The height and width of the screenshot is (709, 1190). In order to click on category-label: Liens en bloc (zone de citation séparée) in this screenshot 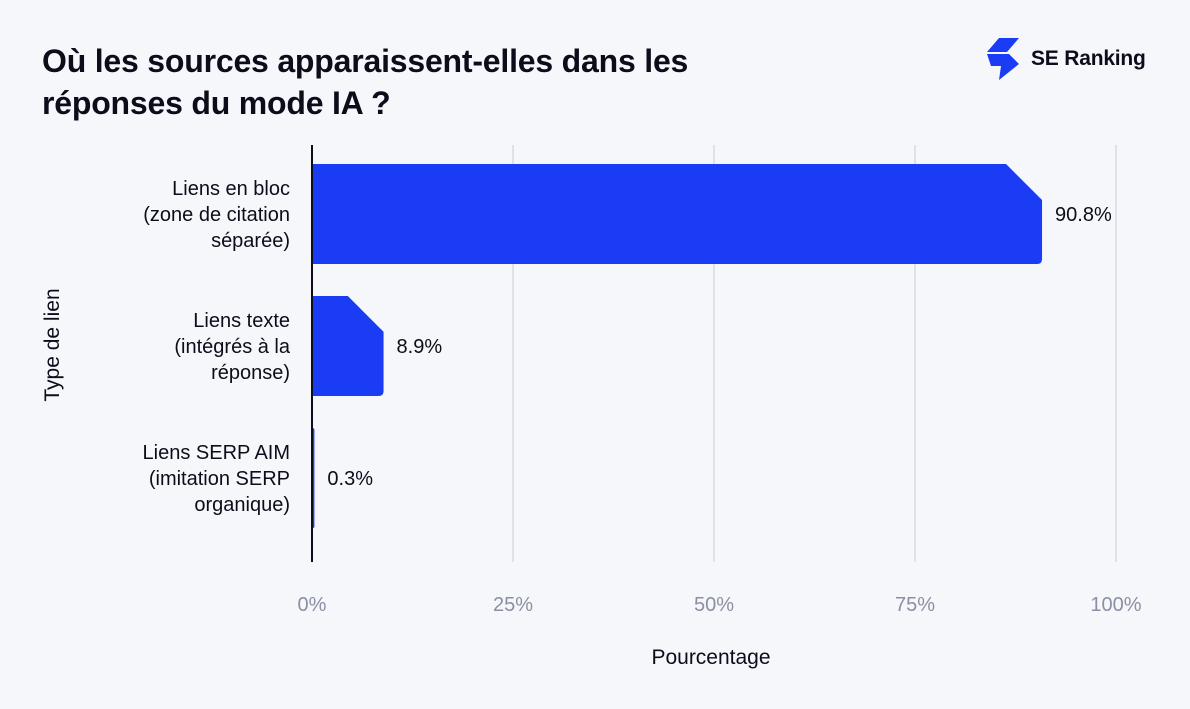, I will do `click(216, 215)`.